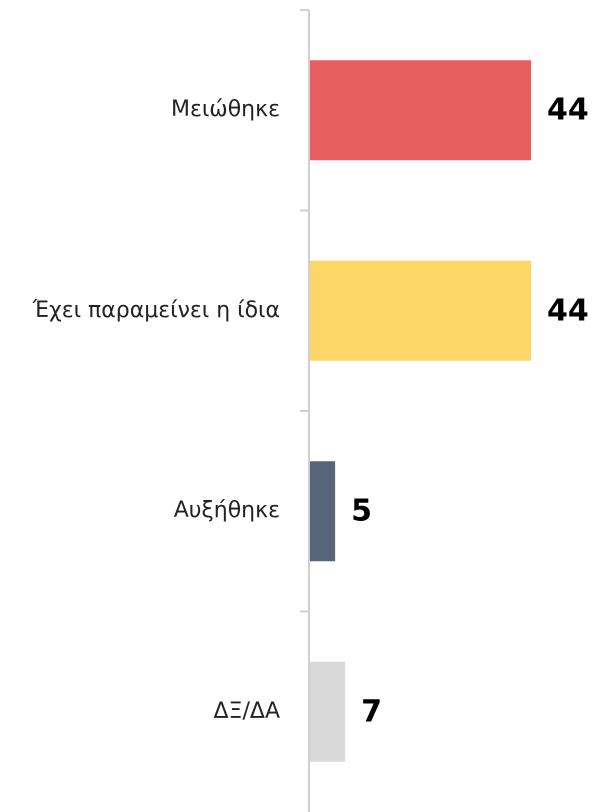 The height and width of the screenshot is (812, 593). What do you see at coordinates (151, 110) in the screenshot?
I see `category-label: Μειώθηκε` at bounding box center [151, 110].